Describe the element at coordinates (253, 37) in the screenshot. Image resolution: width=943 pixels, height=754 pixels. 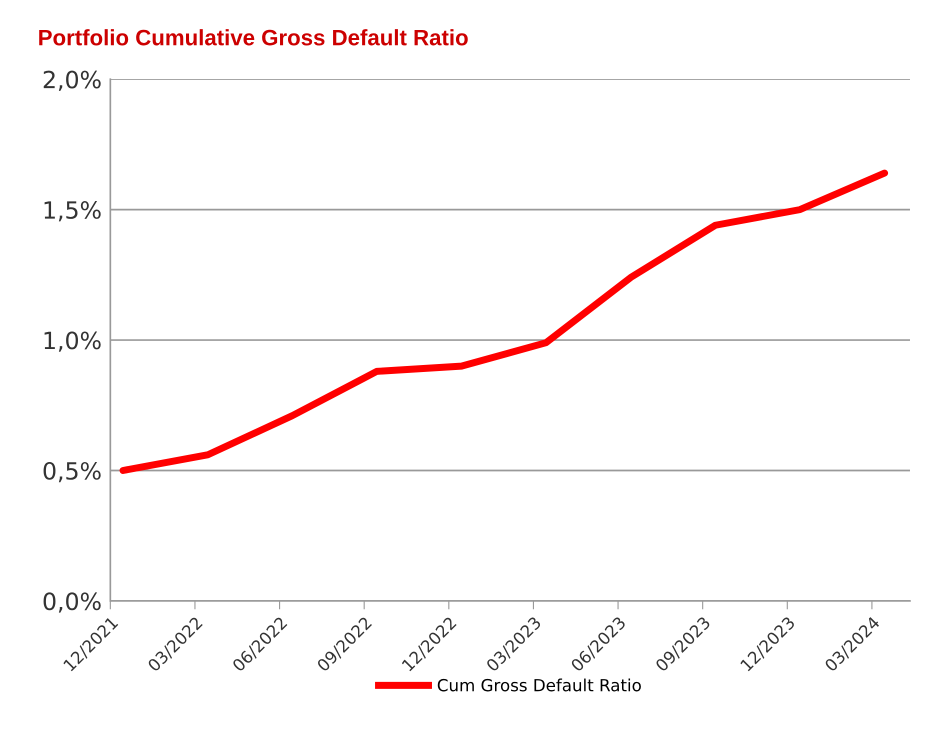
I see `chart-title: Portfolio Cumulative Gross Default Ratio` at that location.